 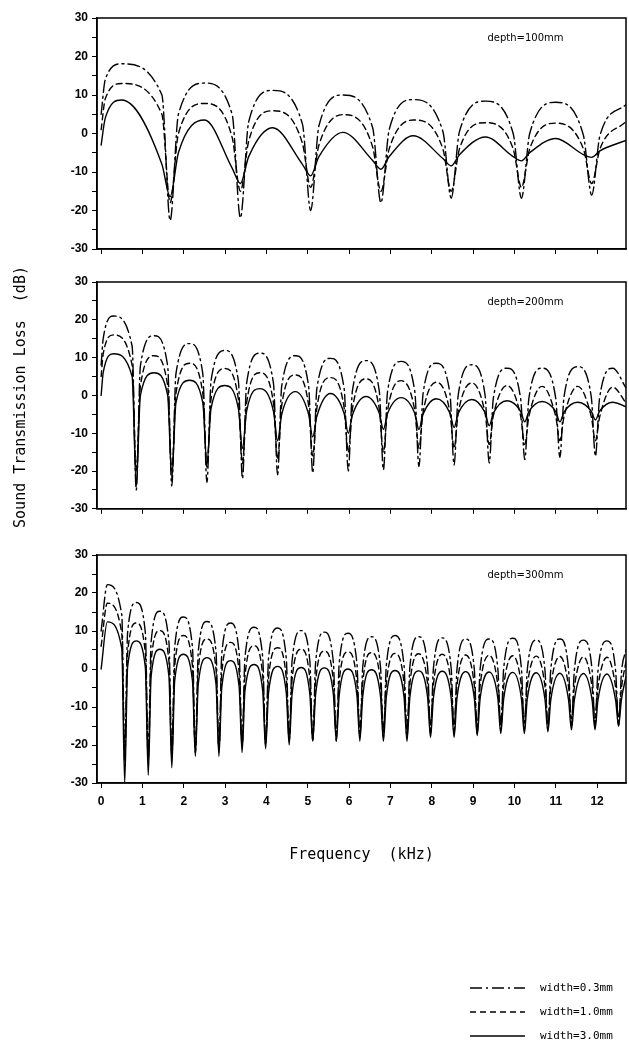 I want to click on x-tick-label: 1, so click(x=143, y=800).